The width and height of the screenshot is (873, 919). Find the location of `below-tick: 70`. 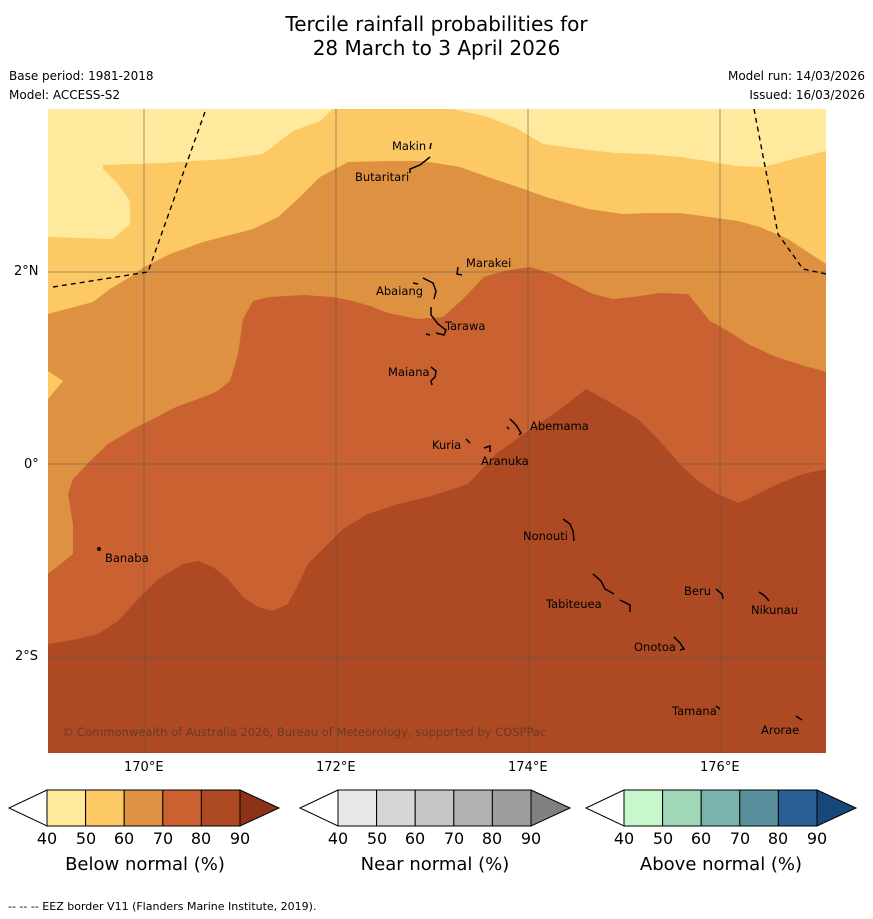

below-tick: 70 is located at coordinates (163, 838).